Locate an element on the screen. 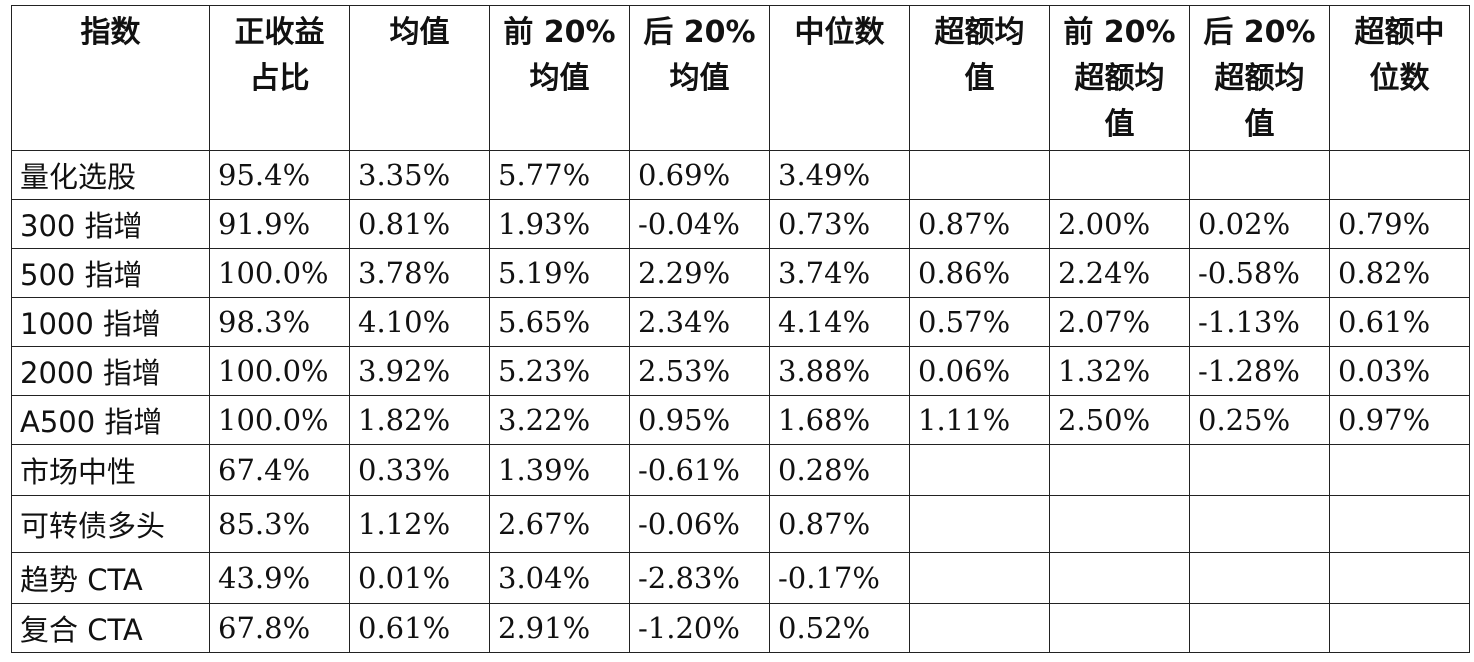 This screenshot has height=662, width=1474. row-label: 趋势 CTA is located at coordinates (110, 578).